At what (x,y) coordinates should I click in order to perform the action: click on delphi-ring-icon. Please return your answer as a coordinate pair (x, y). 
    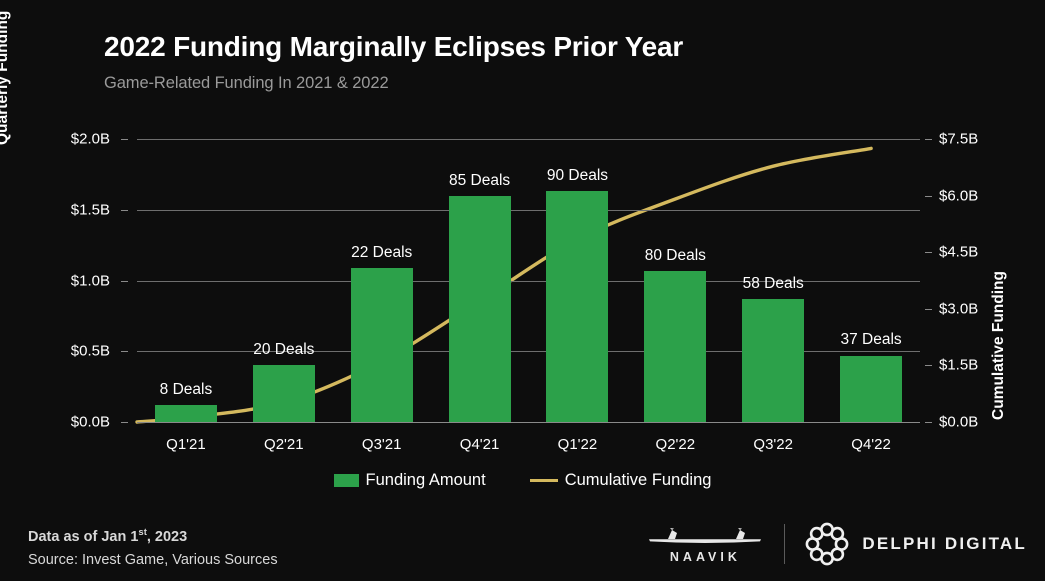
    Looking at the image, I should click on (827, 544).